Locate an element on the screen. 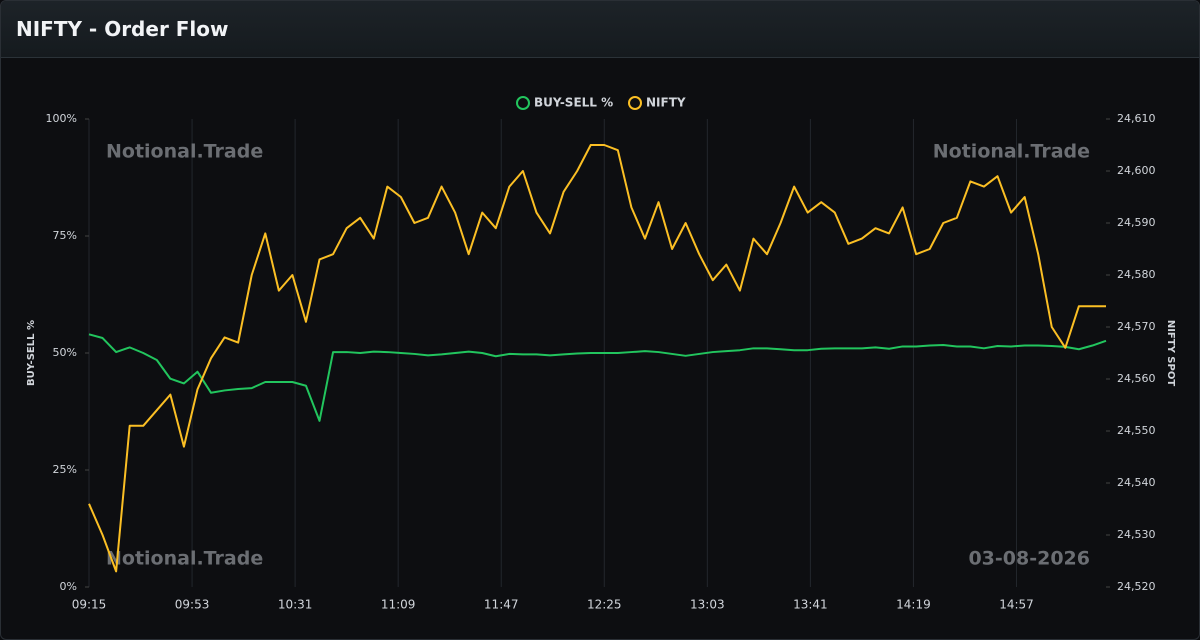  x-tick-label: 13:03 is located at coordinates (707, 605).